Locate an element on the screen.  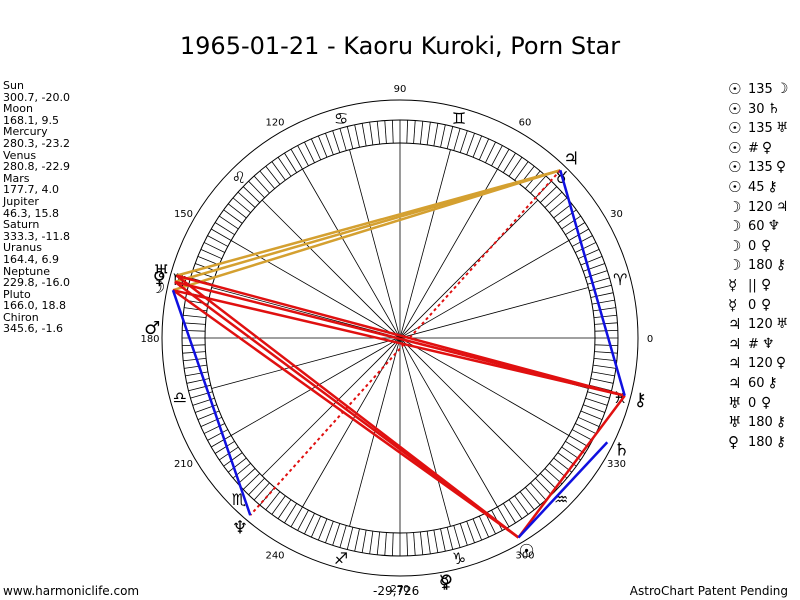
aspect-row: ☉ 135 ♅ is located at coordinates (758, 129).